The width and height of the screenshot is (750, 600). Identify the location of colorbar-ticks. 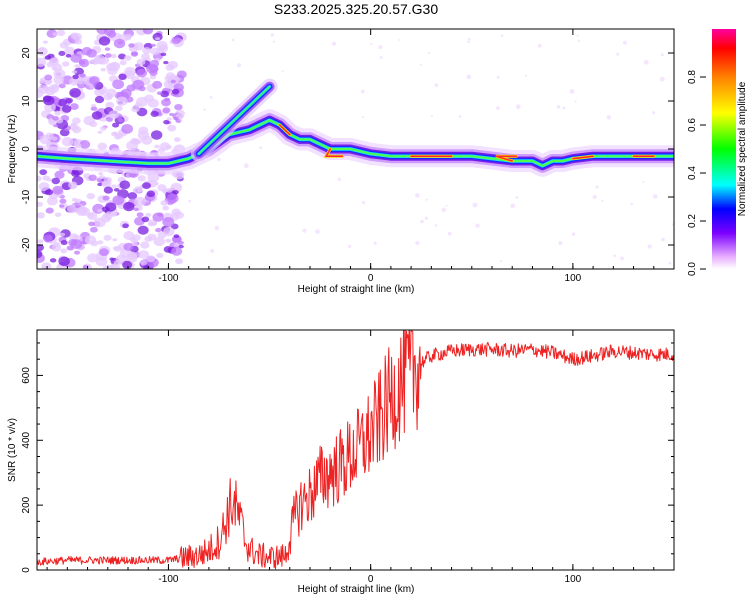
(703, 173).